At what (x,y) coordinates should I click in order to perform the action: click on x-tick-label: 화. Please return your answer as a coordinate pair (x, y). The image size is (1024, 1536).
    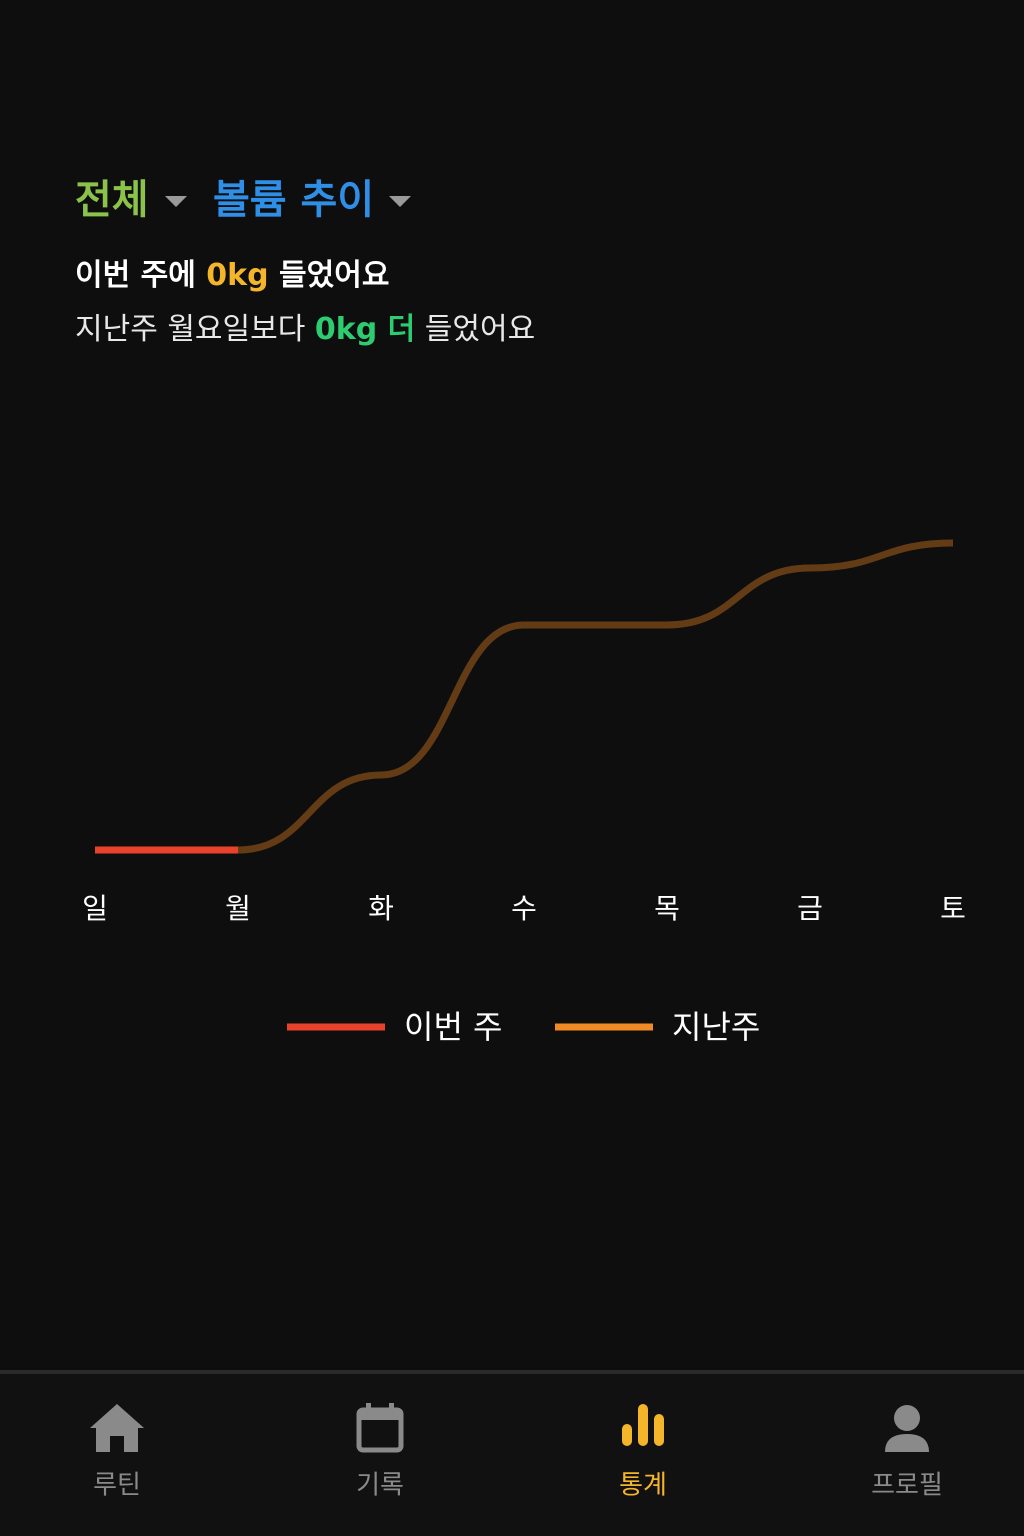
    Looking at the image, I should click on (381, 908).